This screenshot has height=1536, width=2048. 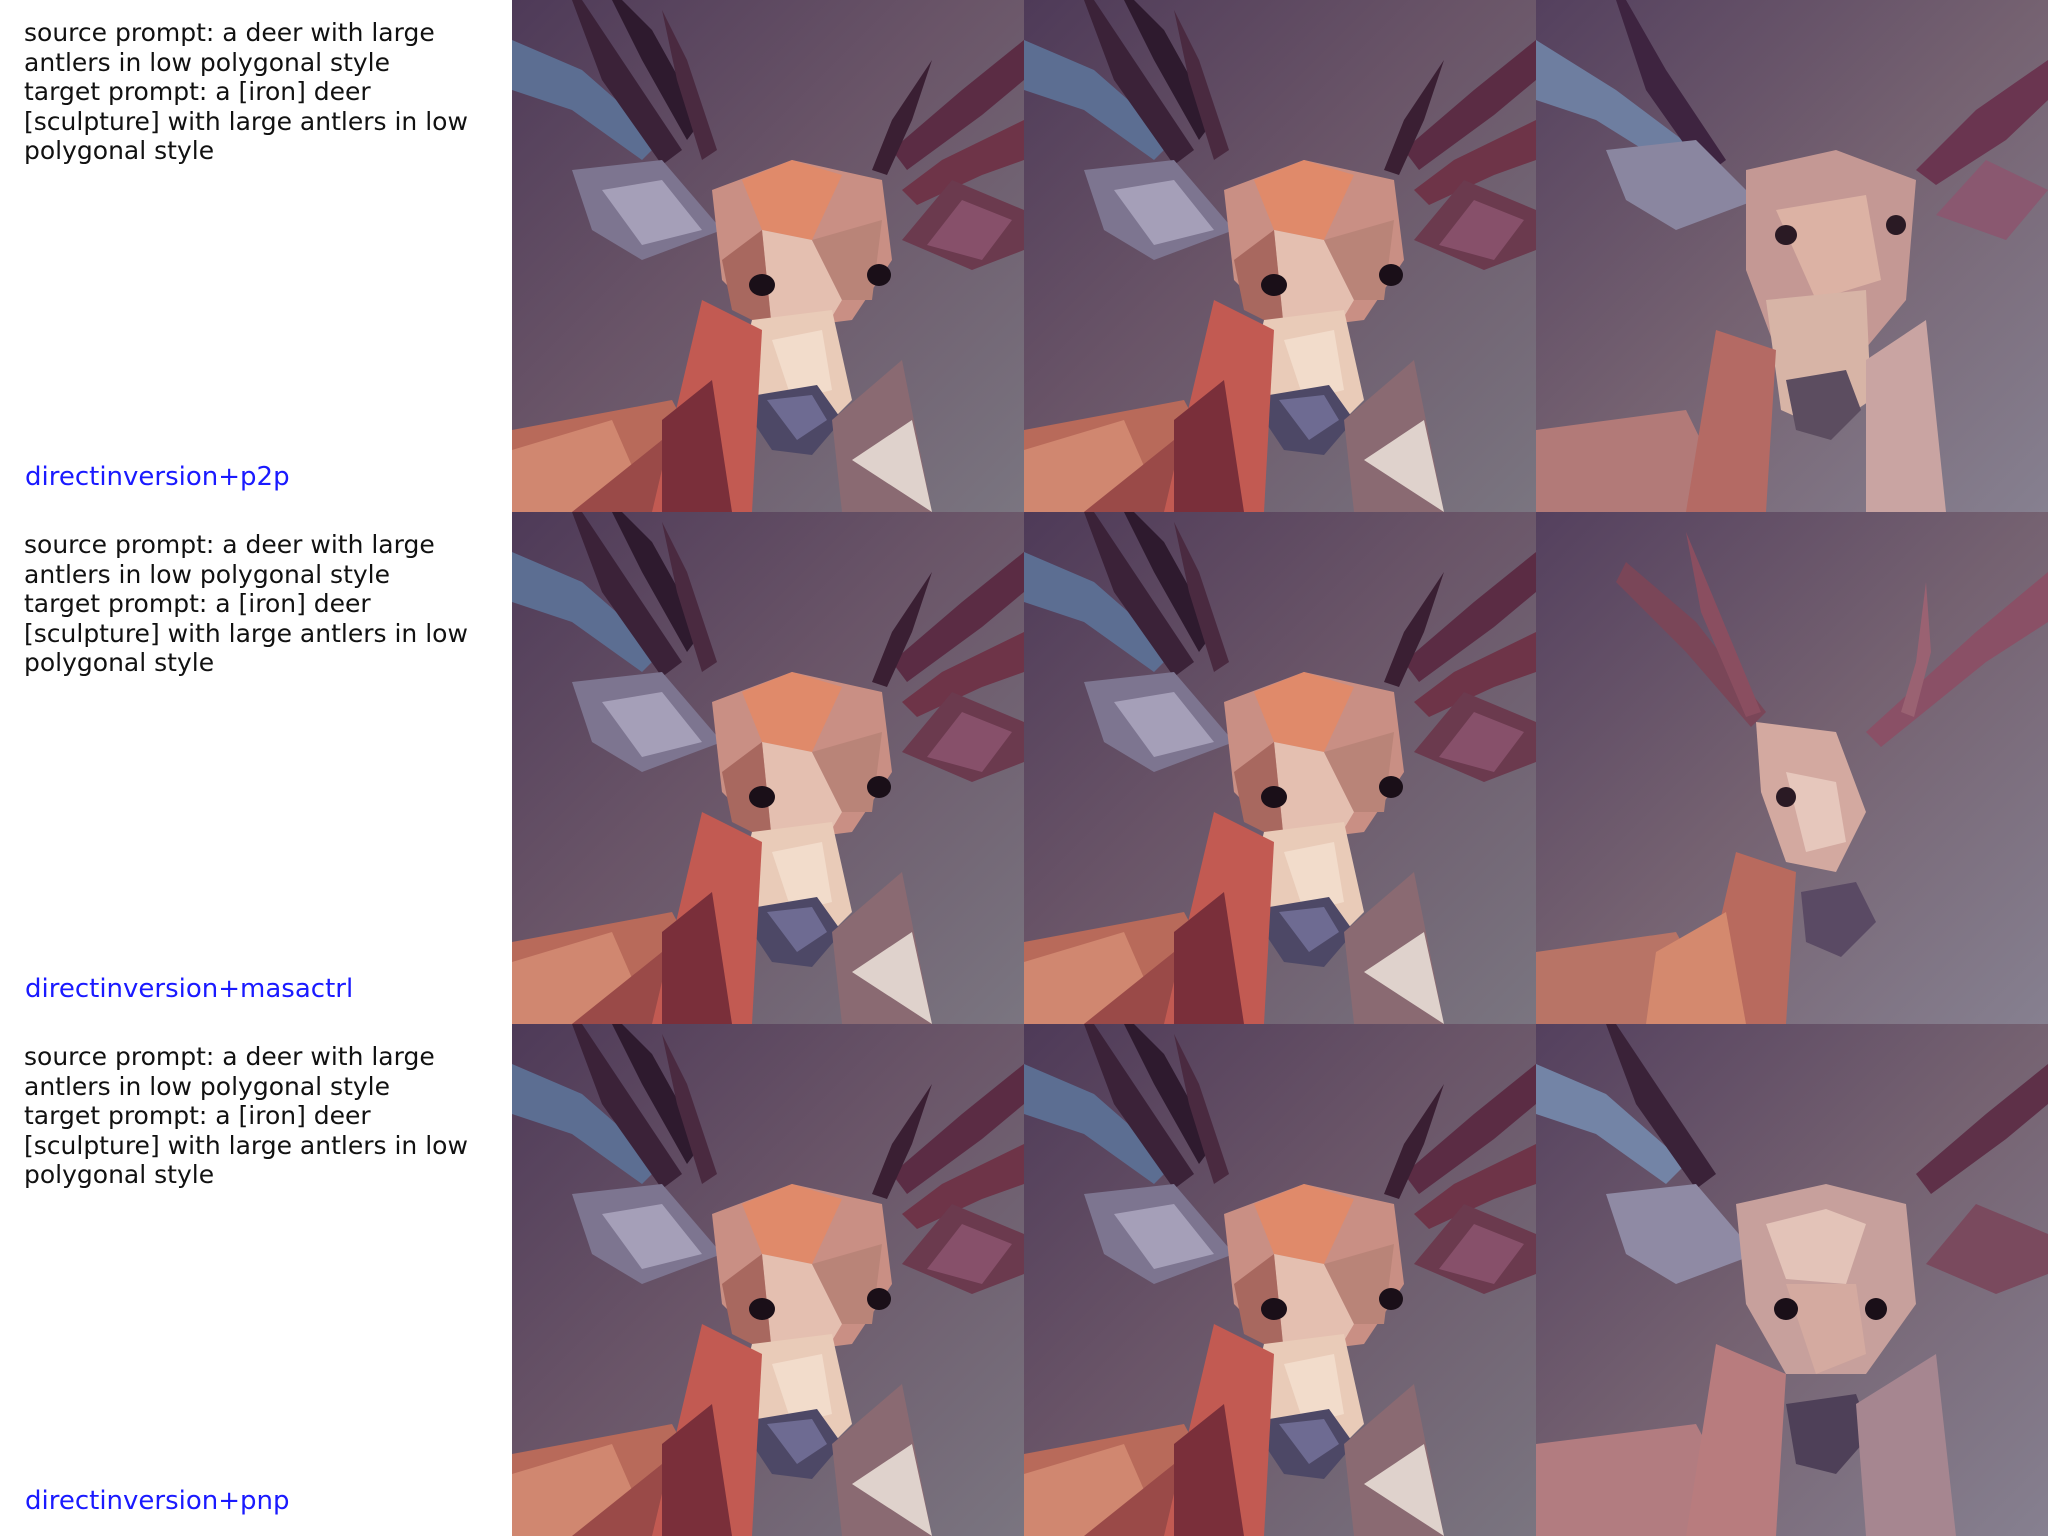 I want to click on method-label: directinversion+masactrl, so click(x=189, y=989).